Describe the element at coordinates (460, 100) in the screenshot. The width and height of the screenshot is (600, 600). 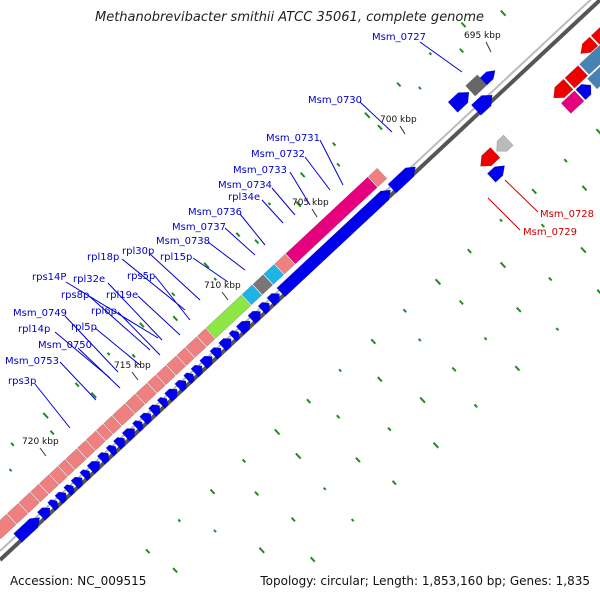
I see `gene-arrow-msm-0727b-group` at that location.